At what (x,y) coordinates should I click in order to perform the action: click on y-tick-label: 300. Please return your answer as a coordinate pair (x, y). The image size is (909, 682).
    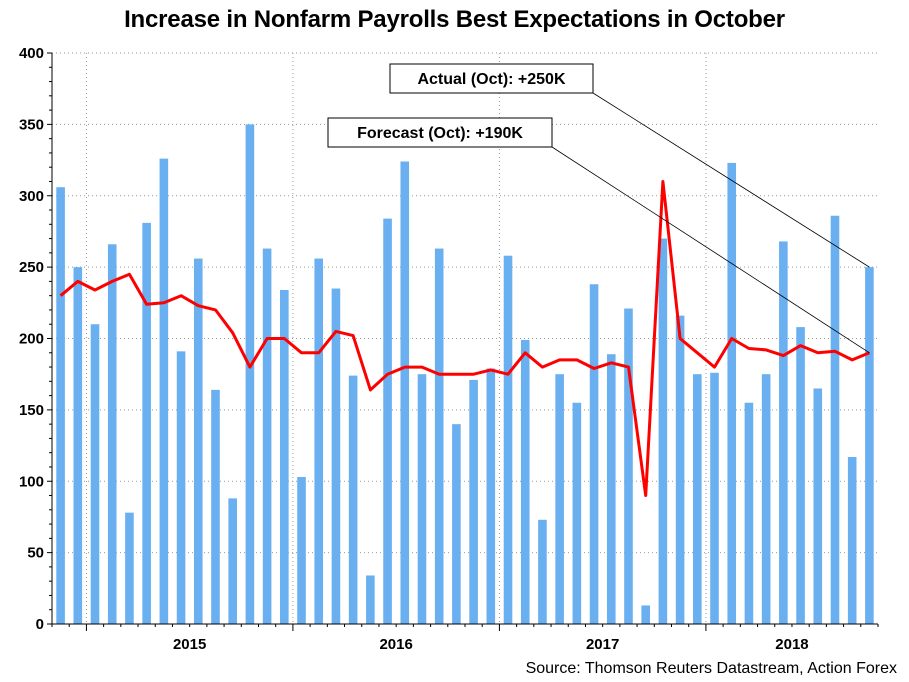
    Looking at the image, I should click on (31, 196).